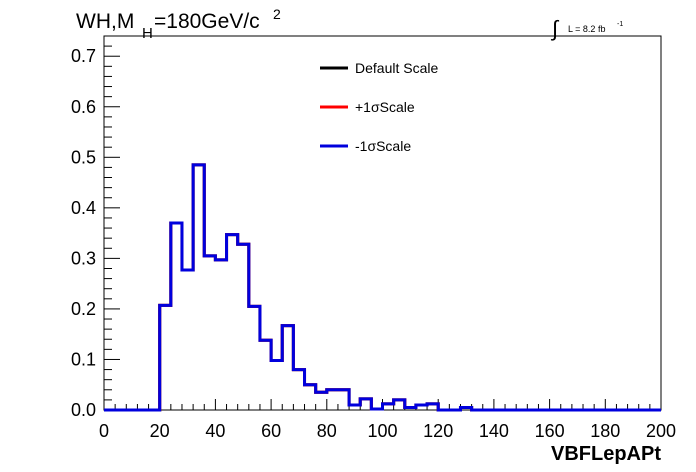  I want to click on legend-label-default-scale: Default Scale, so click(396, 68).